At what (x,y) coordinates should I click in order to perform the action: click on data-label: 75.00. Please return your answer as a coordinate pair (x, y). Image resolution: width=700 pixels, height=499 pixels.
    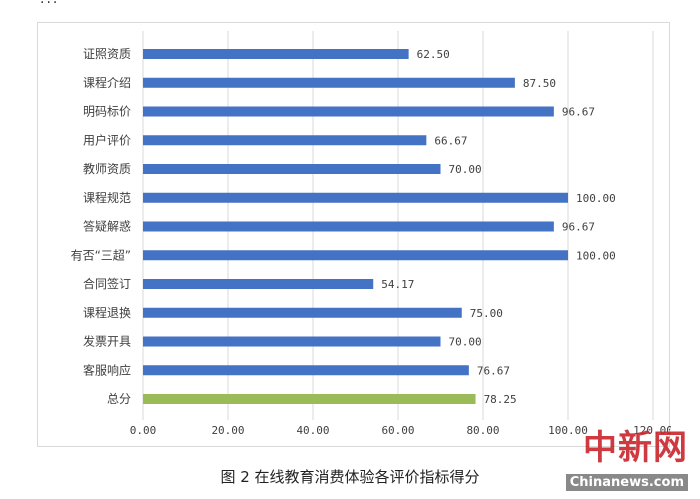
    Looking at the image, I should click on (486, 313).